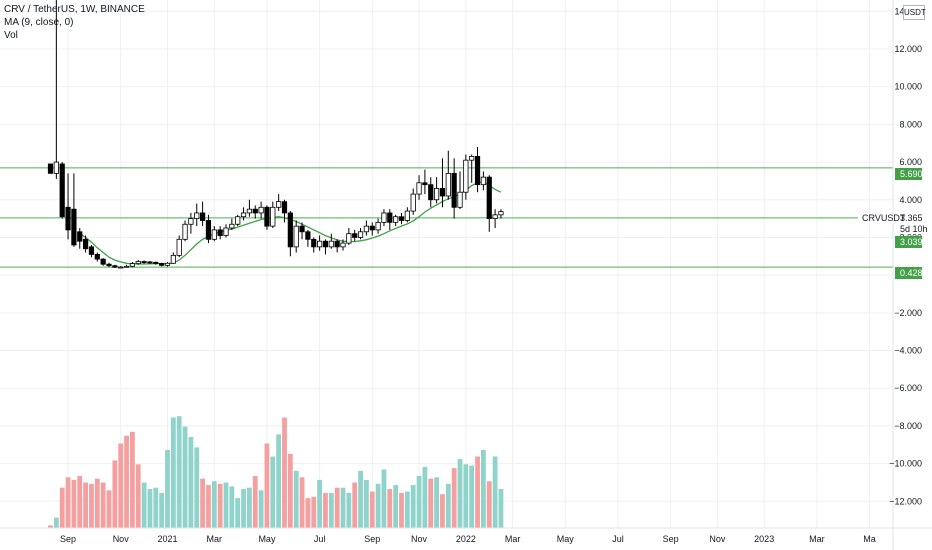 This screenshot has height=550, width=932. Describe the element at coordinates (908, 273) in the screenshot. I see `support-tag` at that location.